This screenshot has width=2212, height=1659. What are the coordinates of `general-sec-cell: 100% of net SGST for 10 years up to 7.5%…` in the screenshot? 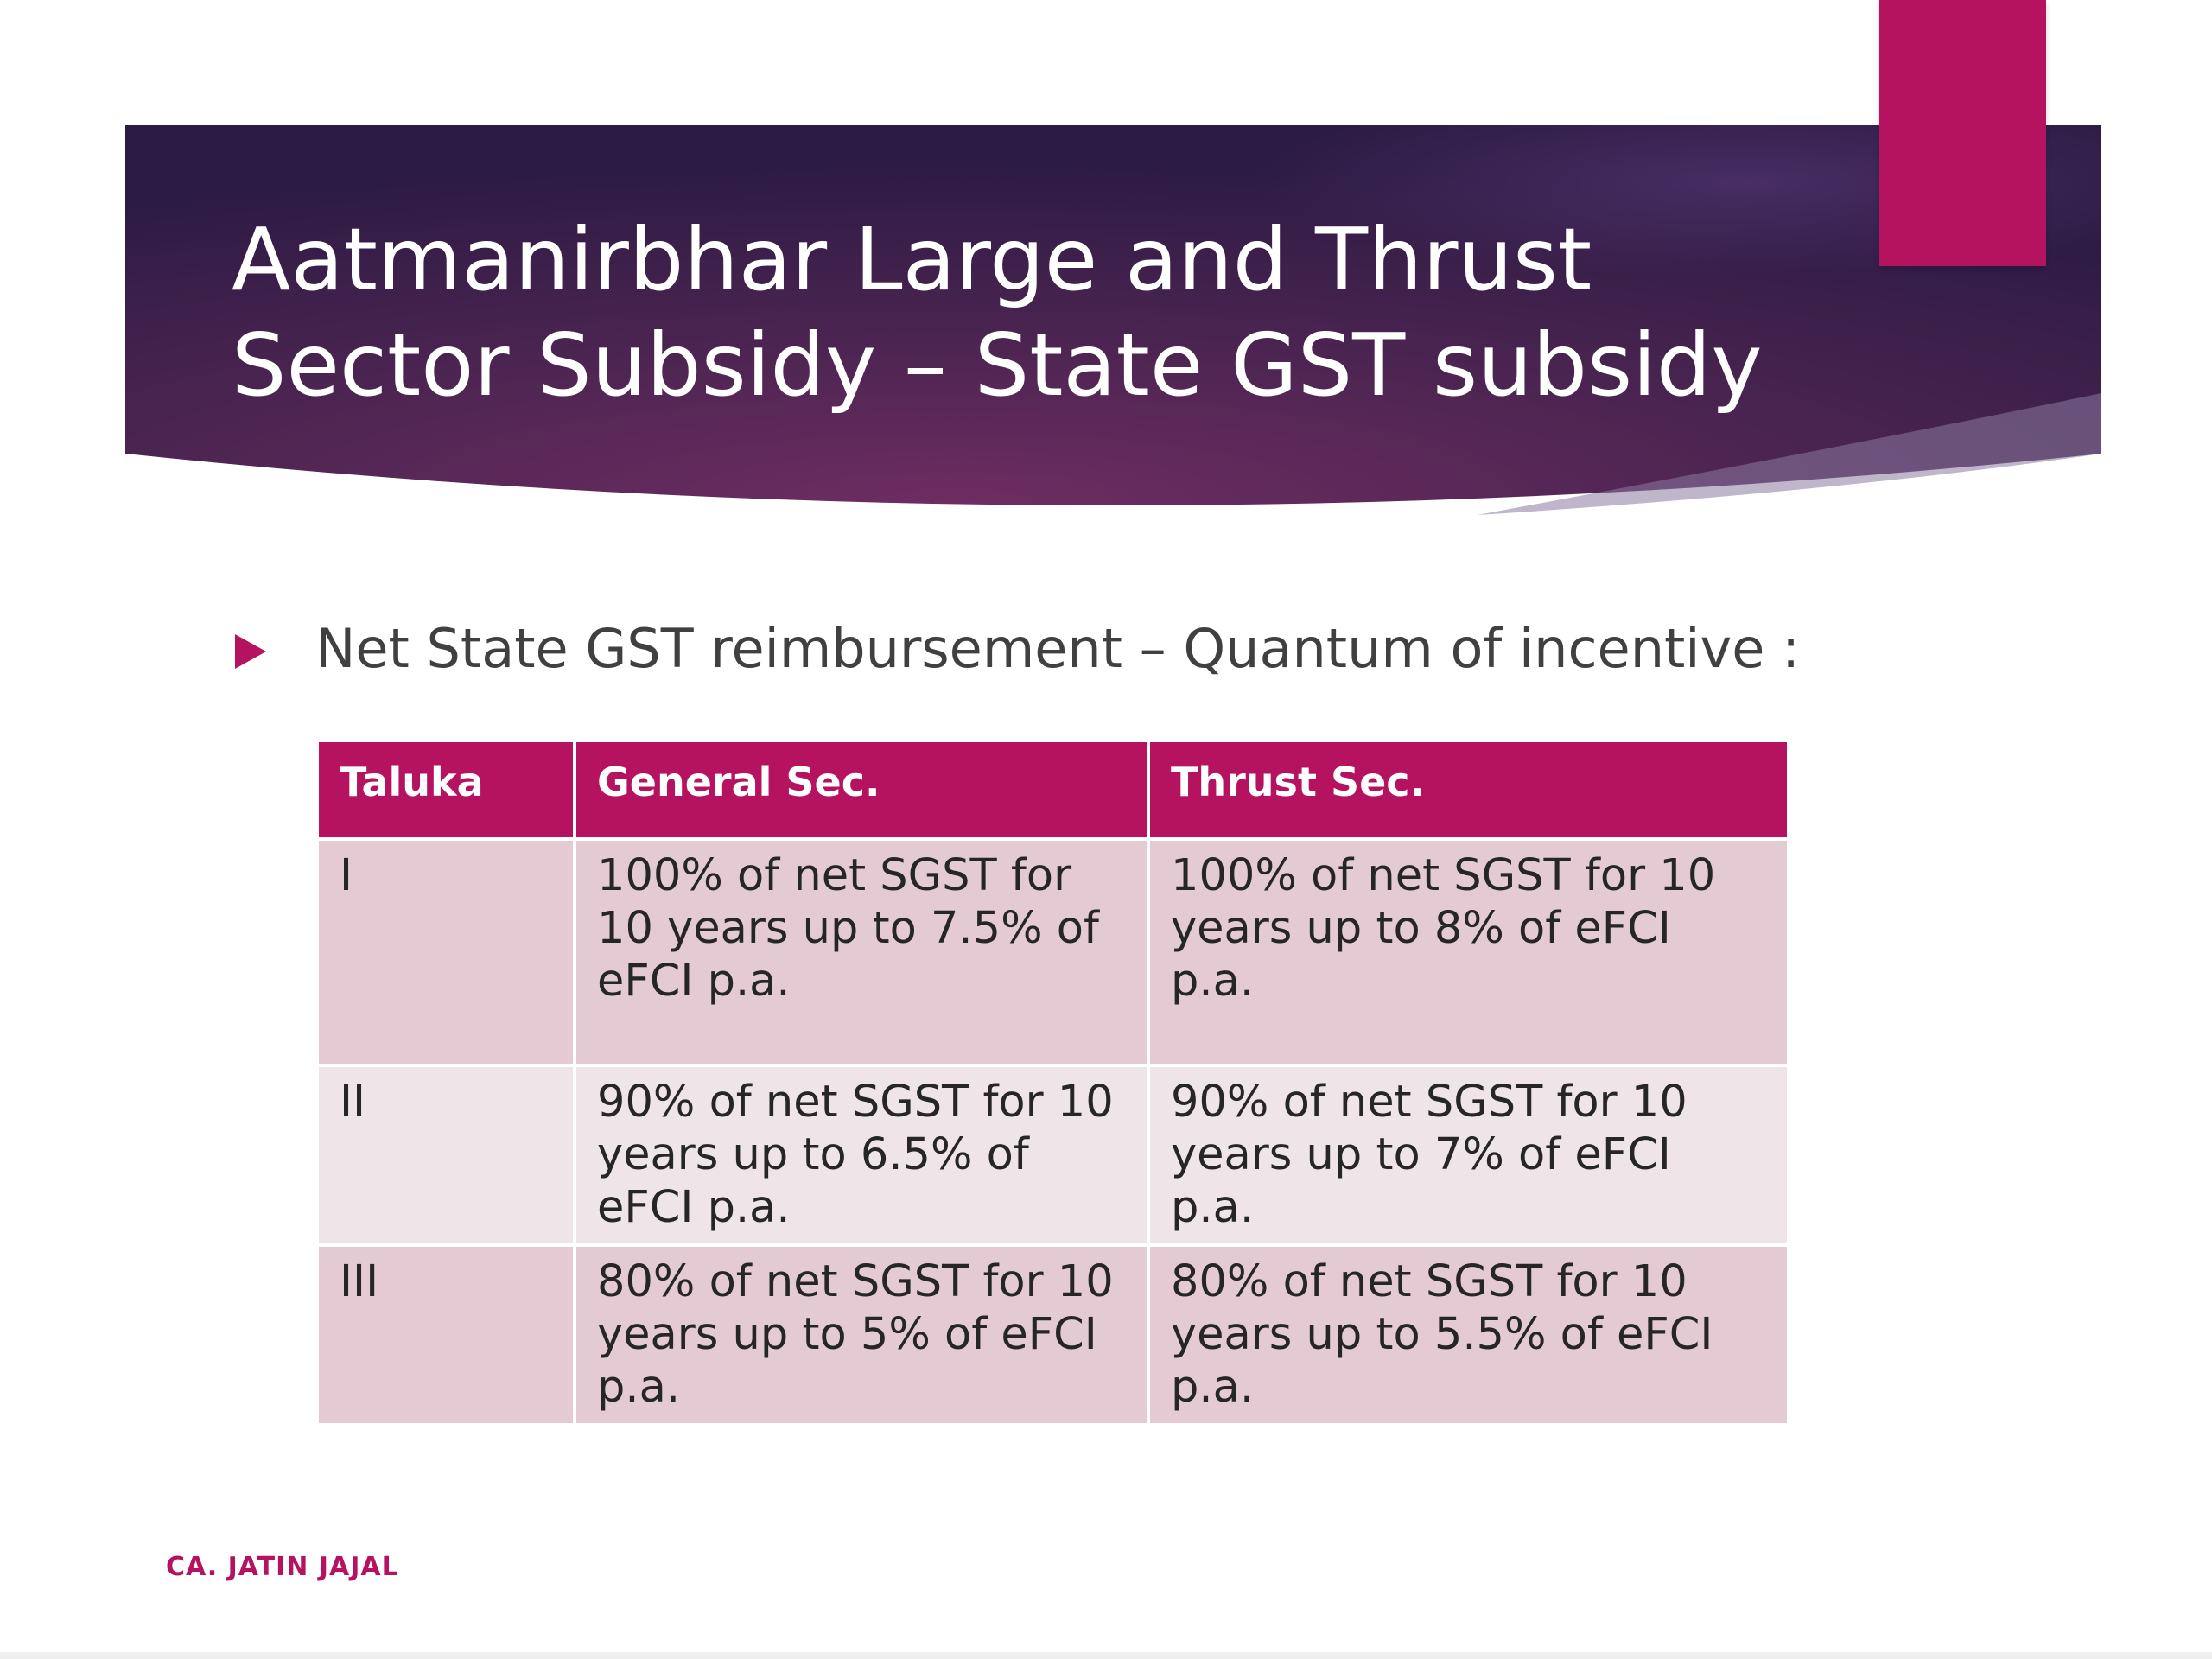 It's located at (861, 952).